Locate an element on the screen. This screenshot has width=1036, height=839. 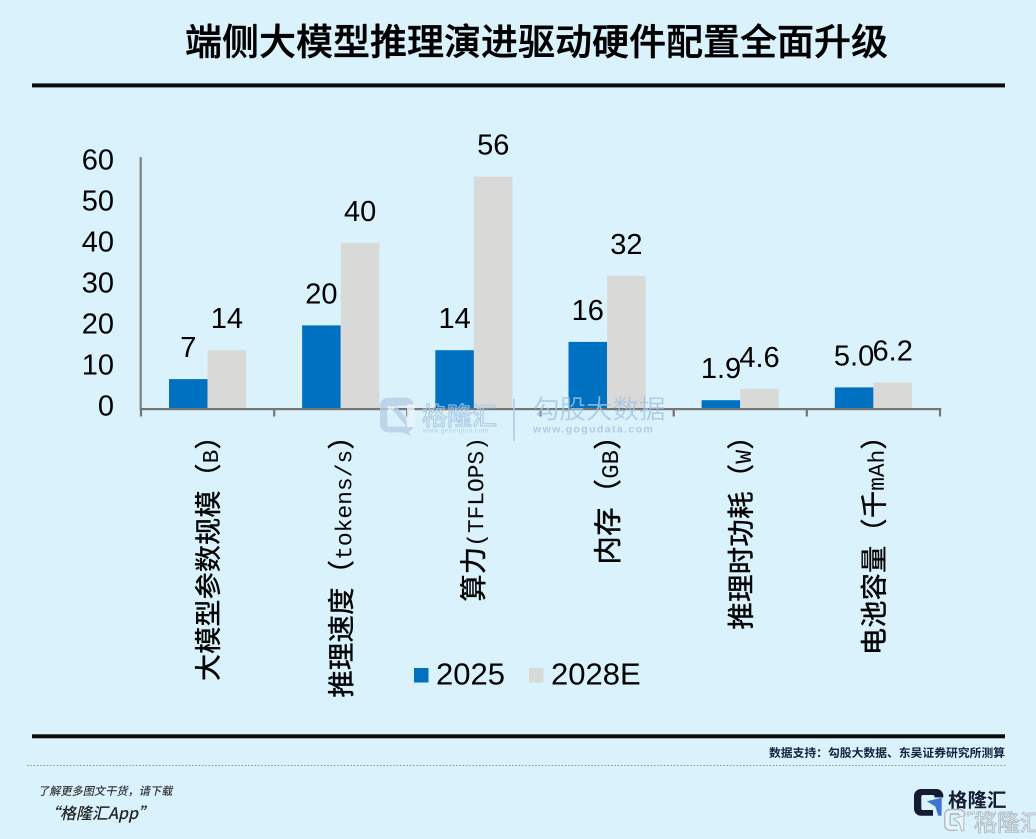
svg-text: 6.2 is located at coordinates (893, 351).